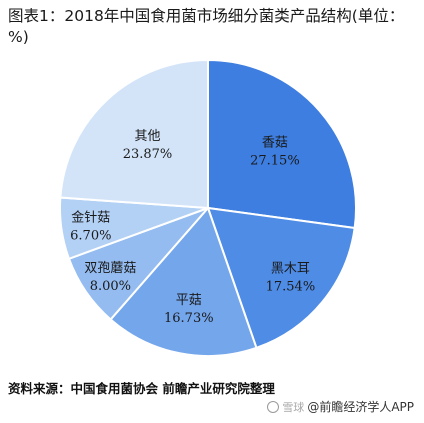 Image resolution: width=424 pixels, height=423 pixels. Describe the element at coordinates (275, 143) in the screenshot. I see `slice-name: 香菇` at that location.